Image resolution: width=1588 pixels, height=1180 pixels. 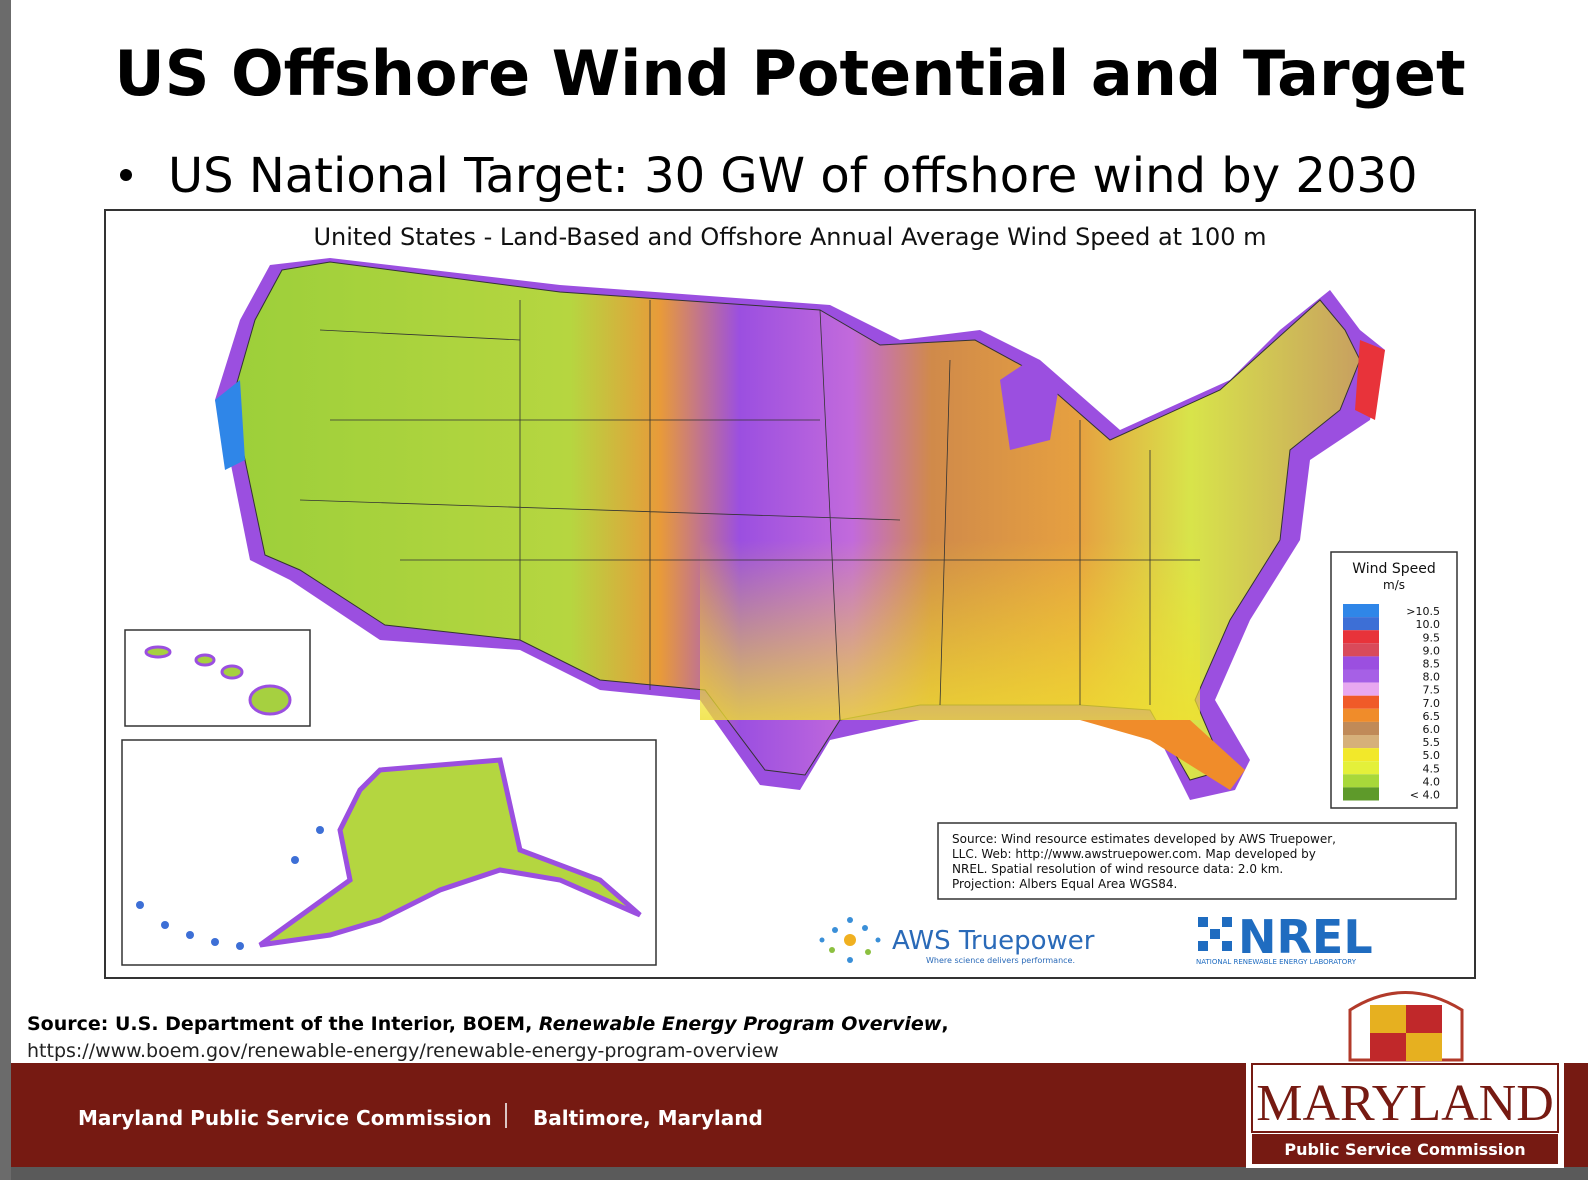 I want to click on slide-title: US Offshore Wind Potential and Target, so click(x=789, y=73).